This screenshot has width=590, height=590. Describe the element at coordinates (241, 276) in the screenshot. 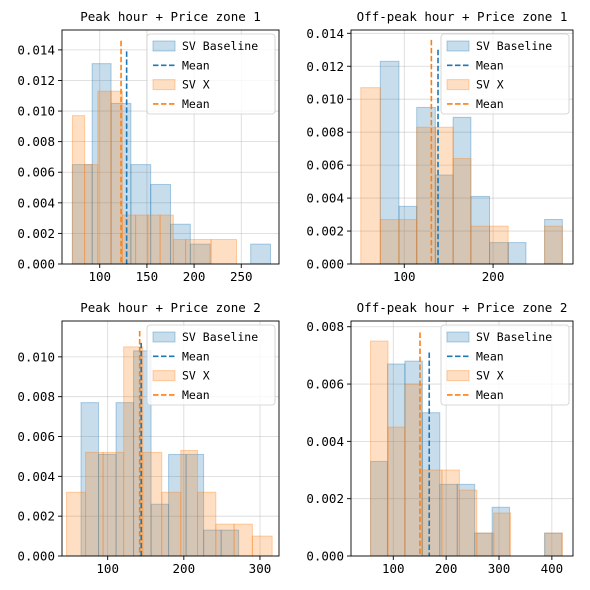

I see `x-tick-label: 250` at that location.